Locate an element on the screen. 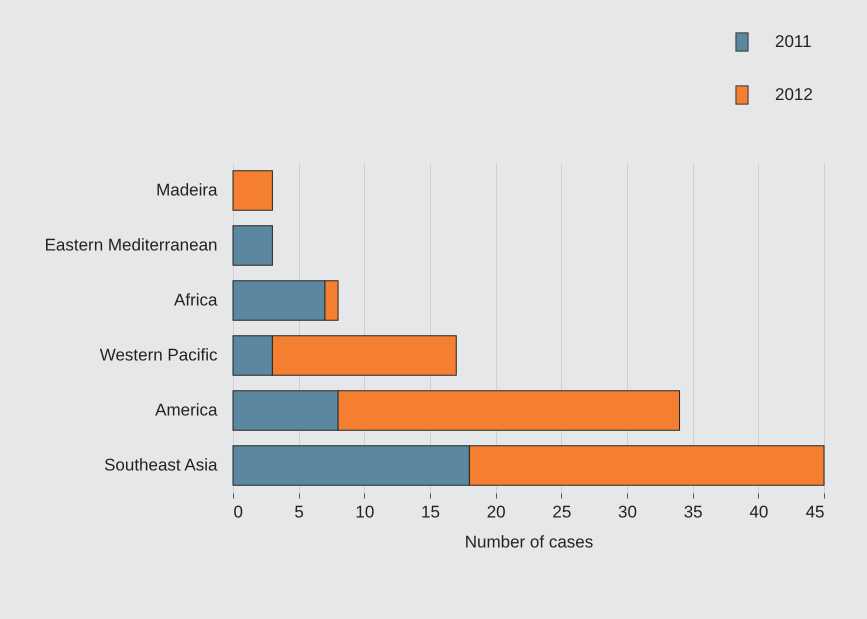  x-tick-label: 10 is located at coordinates (364, 512).